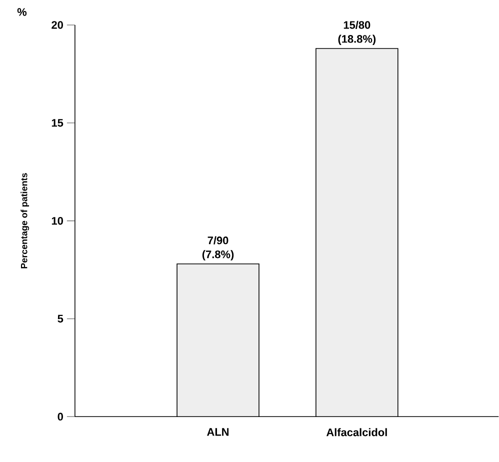 The image size is (499, 462). I want to click on y-tick-label: 15, so click(58, 123).